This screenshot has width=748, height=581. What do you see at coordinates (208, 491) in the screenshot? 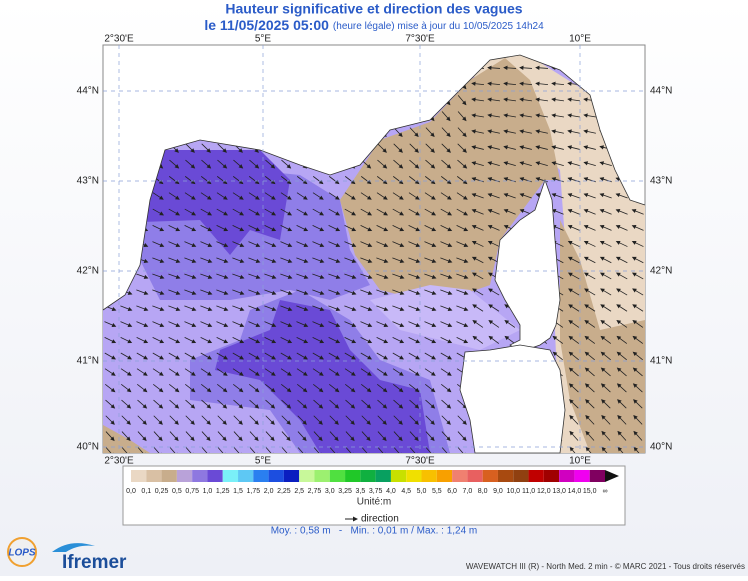
I see `colorbar-label: 1,0` at bounding box center [208, 491].